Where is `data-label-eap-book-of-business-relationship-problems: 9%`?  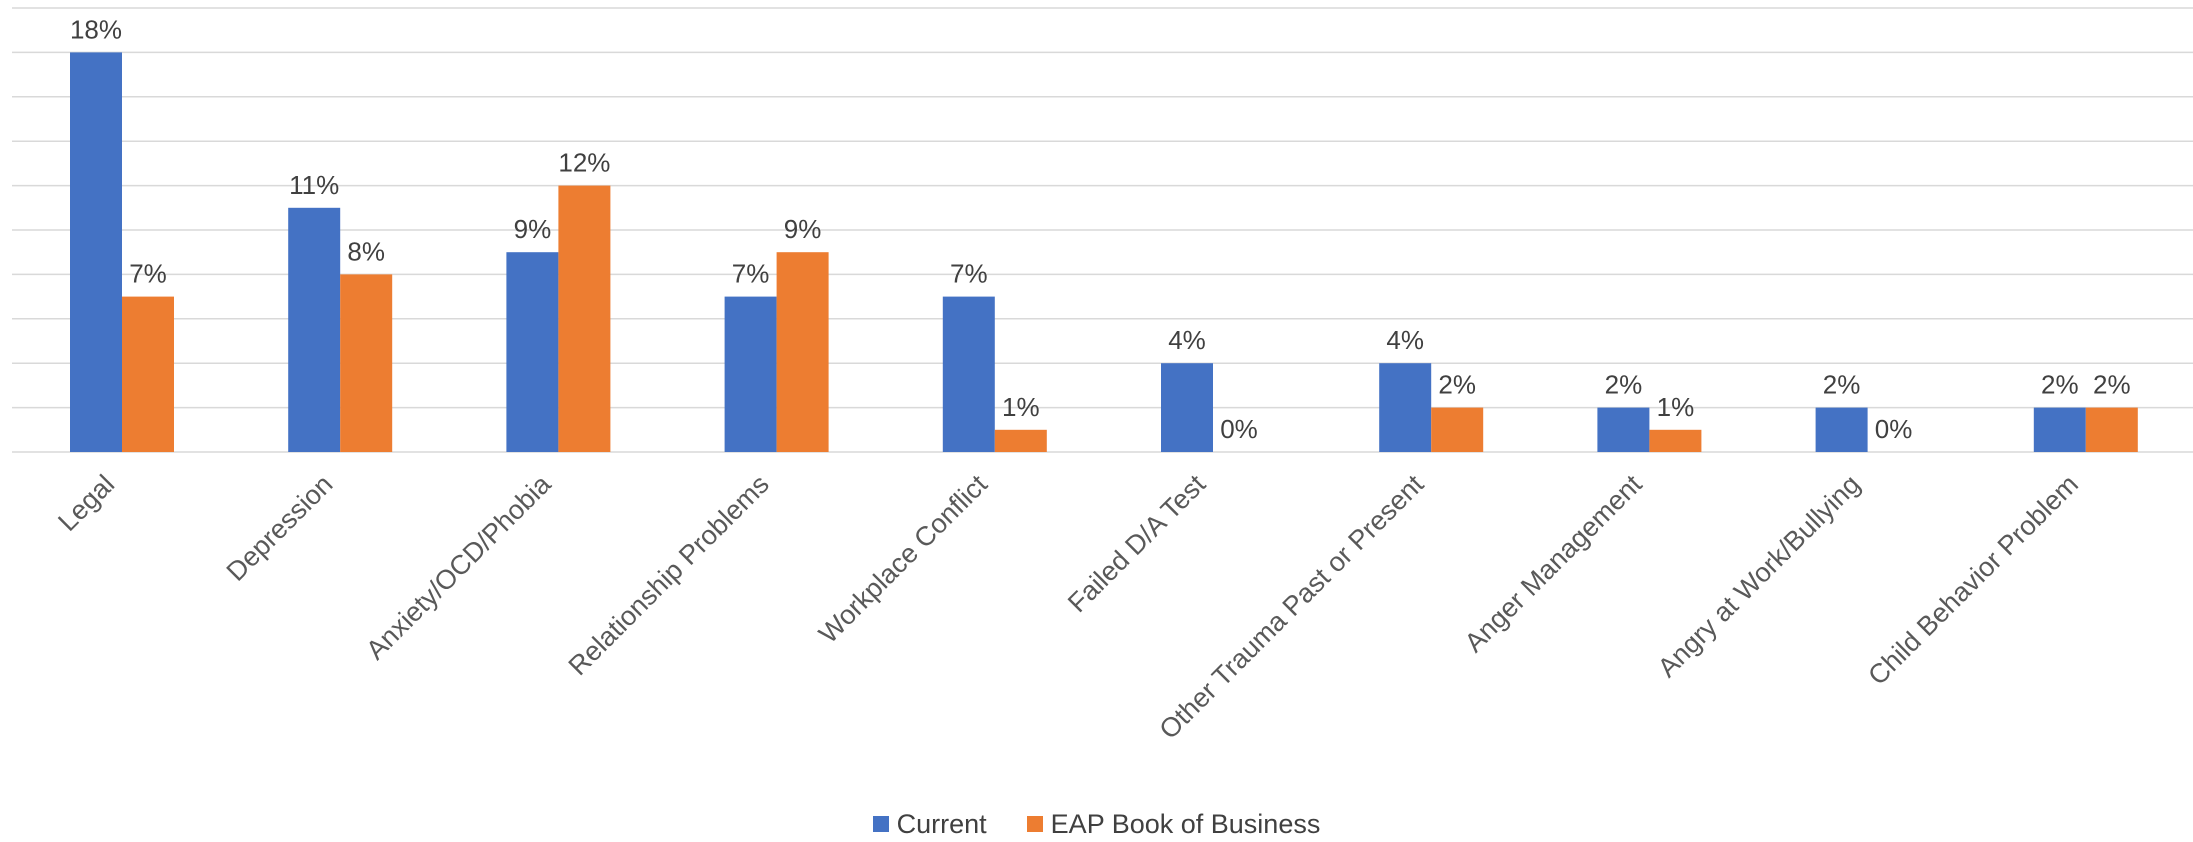
data-label-eap-book-of-business-relationship-problems: 9% is located at coordinates (803, 229).